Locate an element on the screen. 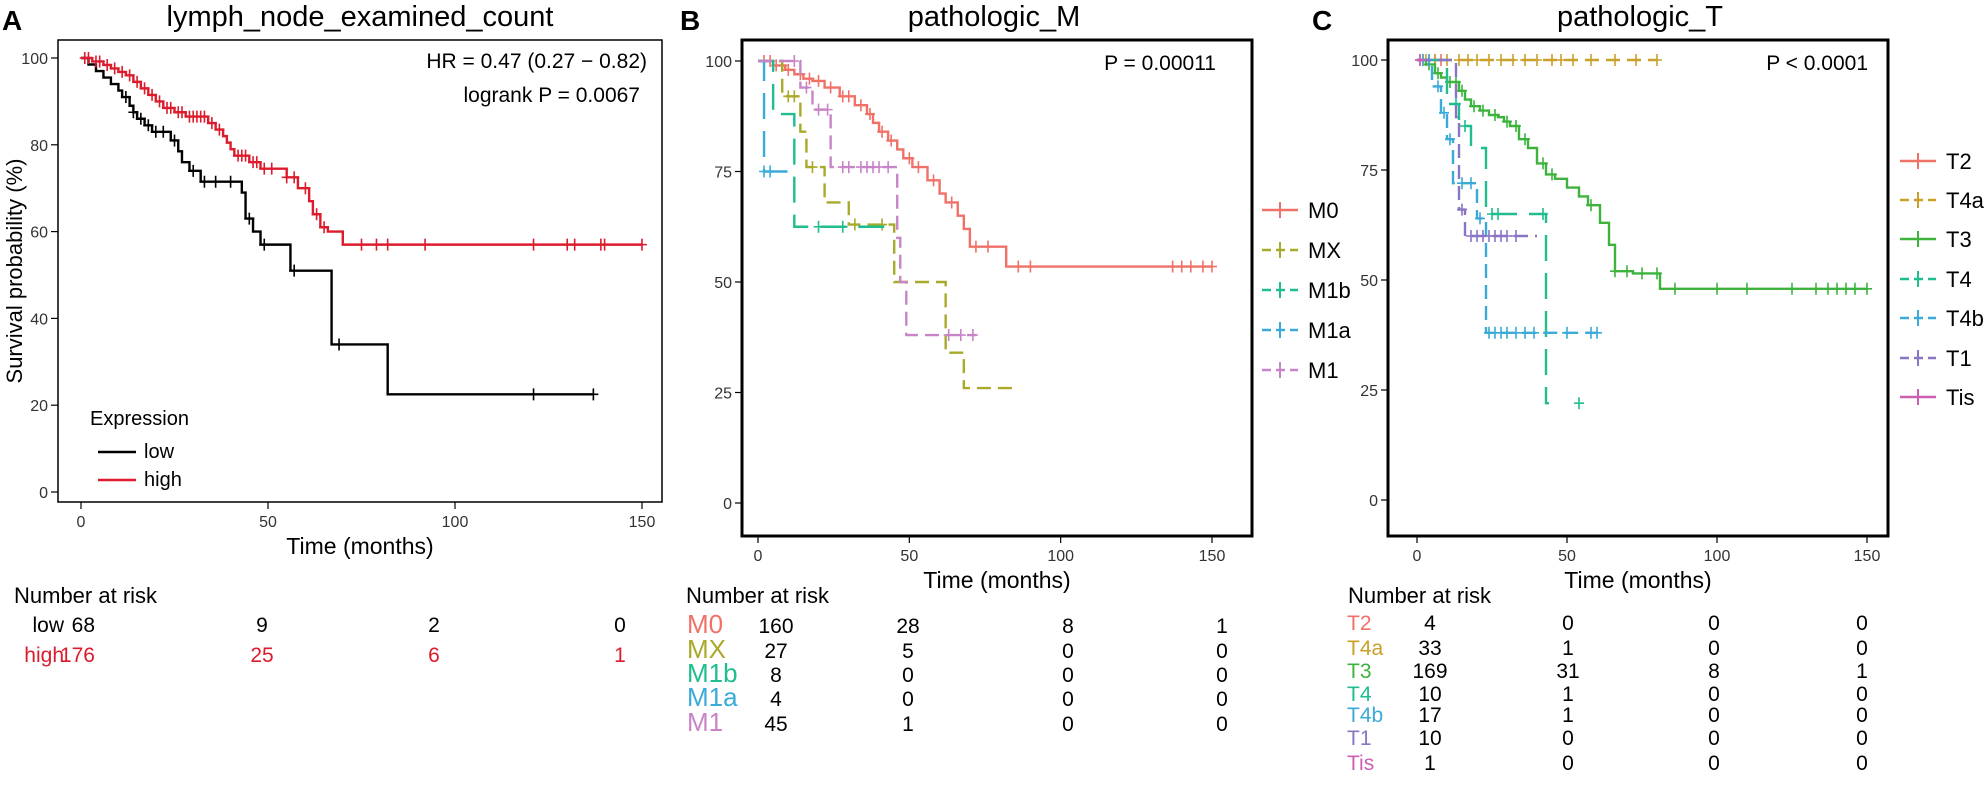 The image size is (1984, 792). risk-row-M1a: M1a 4 0 0 0 is located at coordinates (957, 697).